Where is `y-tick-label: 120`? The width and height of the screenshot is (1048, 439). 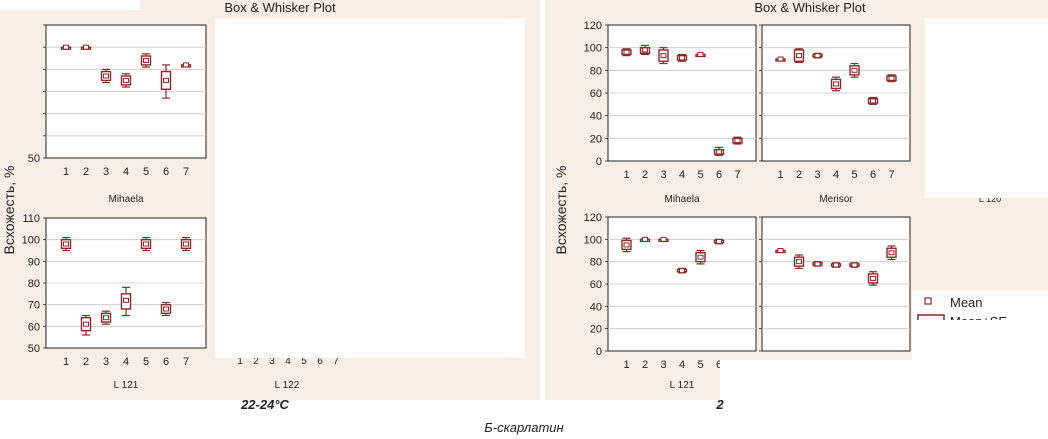 y-tick-label: 120 is located at coordinates (593, 26).